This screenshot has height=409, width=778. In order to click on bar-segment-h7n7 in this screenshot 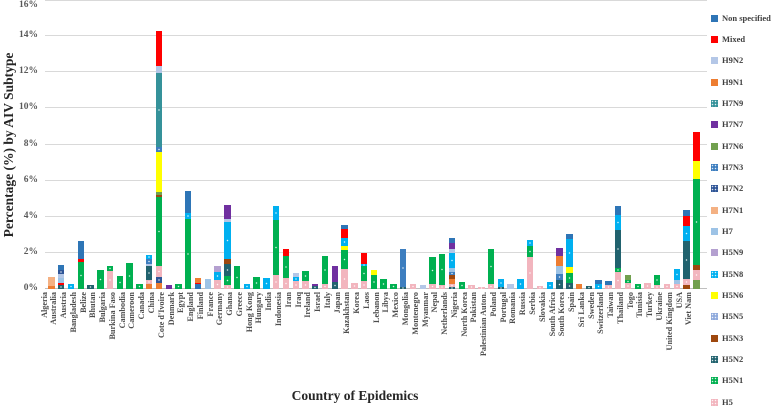, I will do `click(227, 212)`.